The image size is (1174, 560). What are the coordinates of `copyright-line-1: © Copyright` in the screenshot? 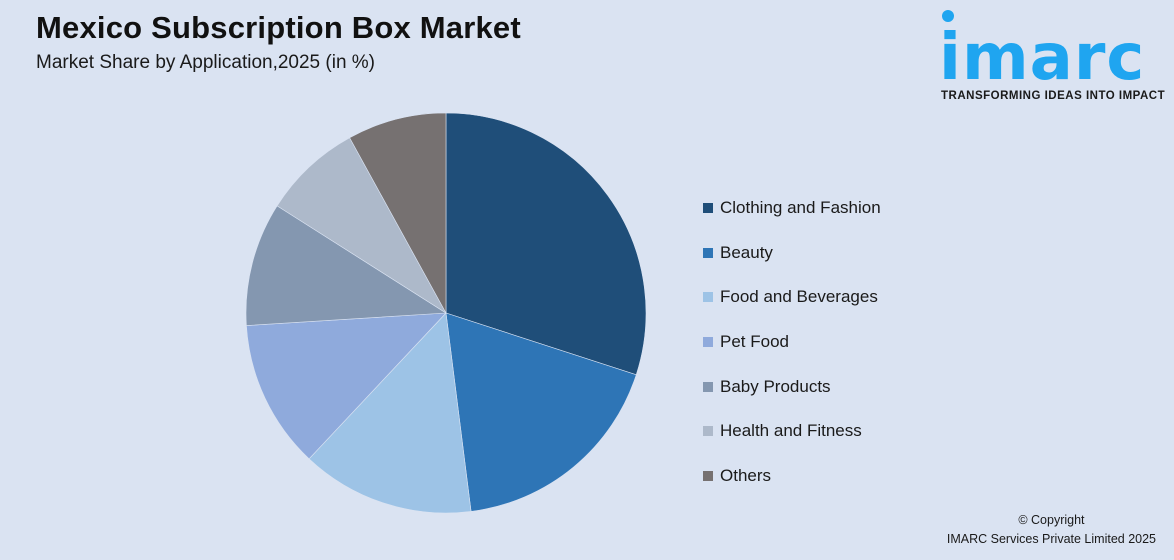 It's located at (1051, 520).